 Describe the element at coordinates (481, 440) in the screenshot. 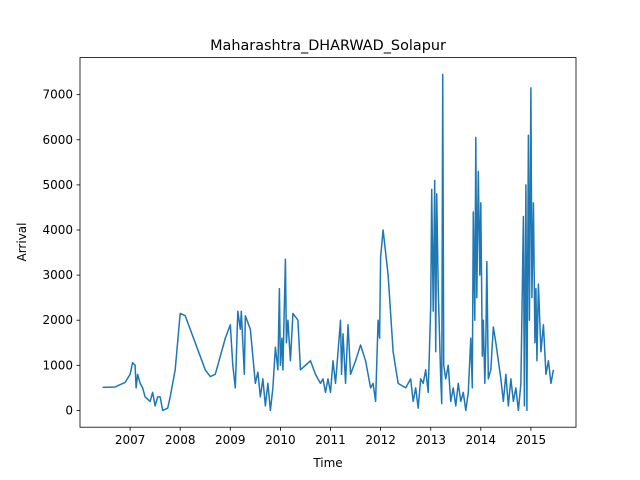

I see `x-tick-label: 2014` at that location.